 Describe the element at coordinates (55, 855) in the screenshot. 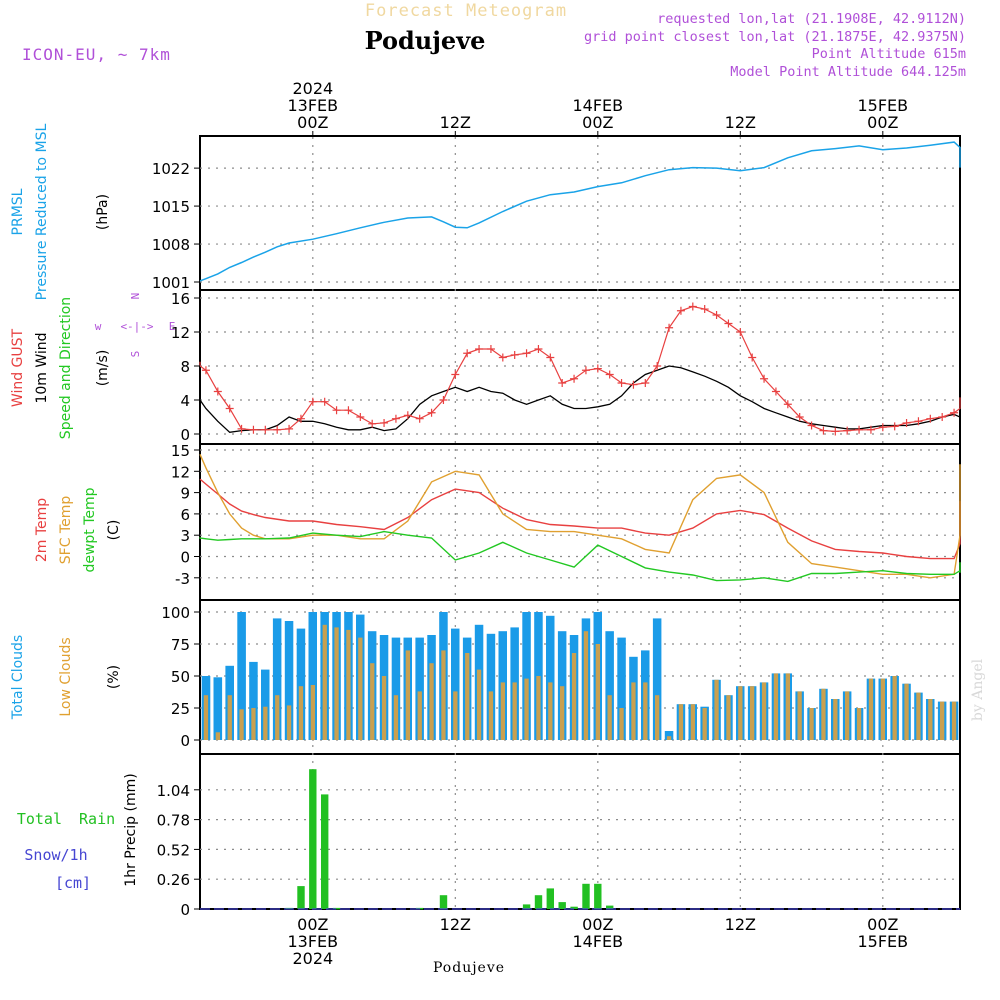

I see `snow-label: Snow/1h` at that location.